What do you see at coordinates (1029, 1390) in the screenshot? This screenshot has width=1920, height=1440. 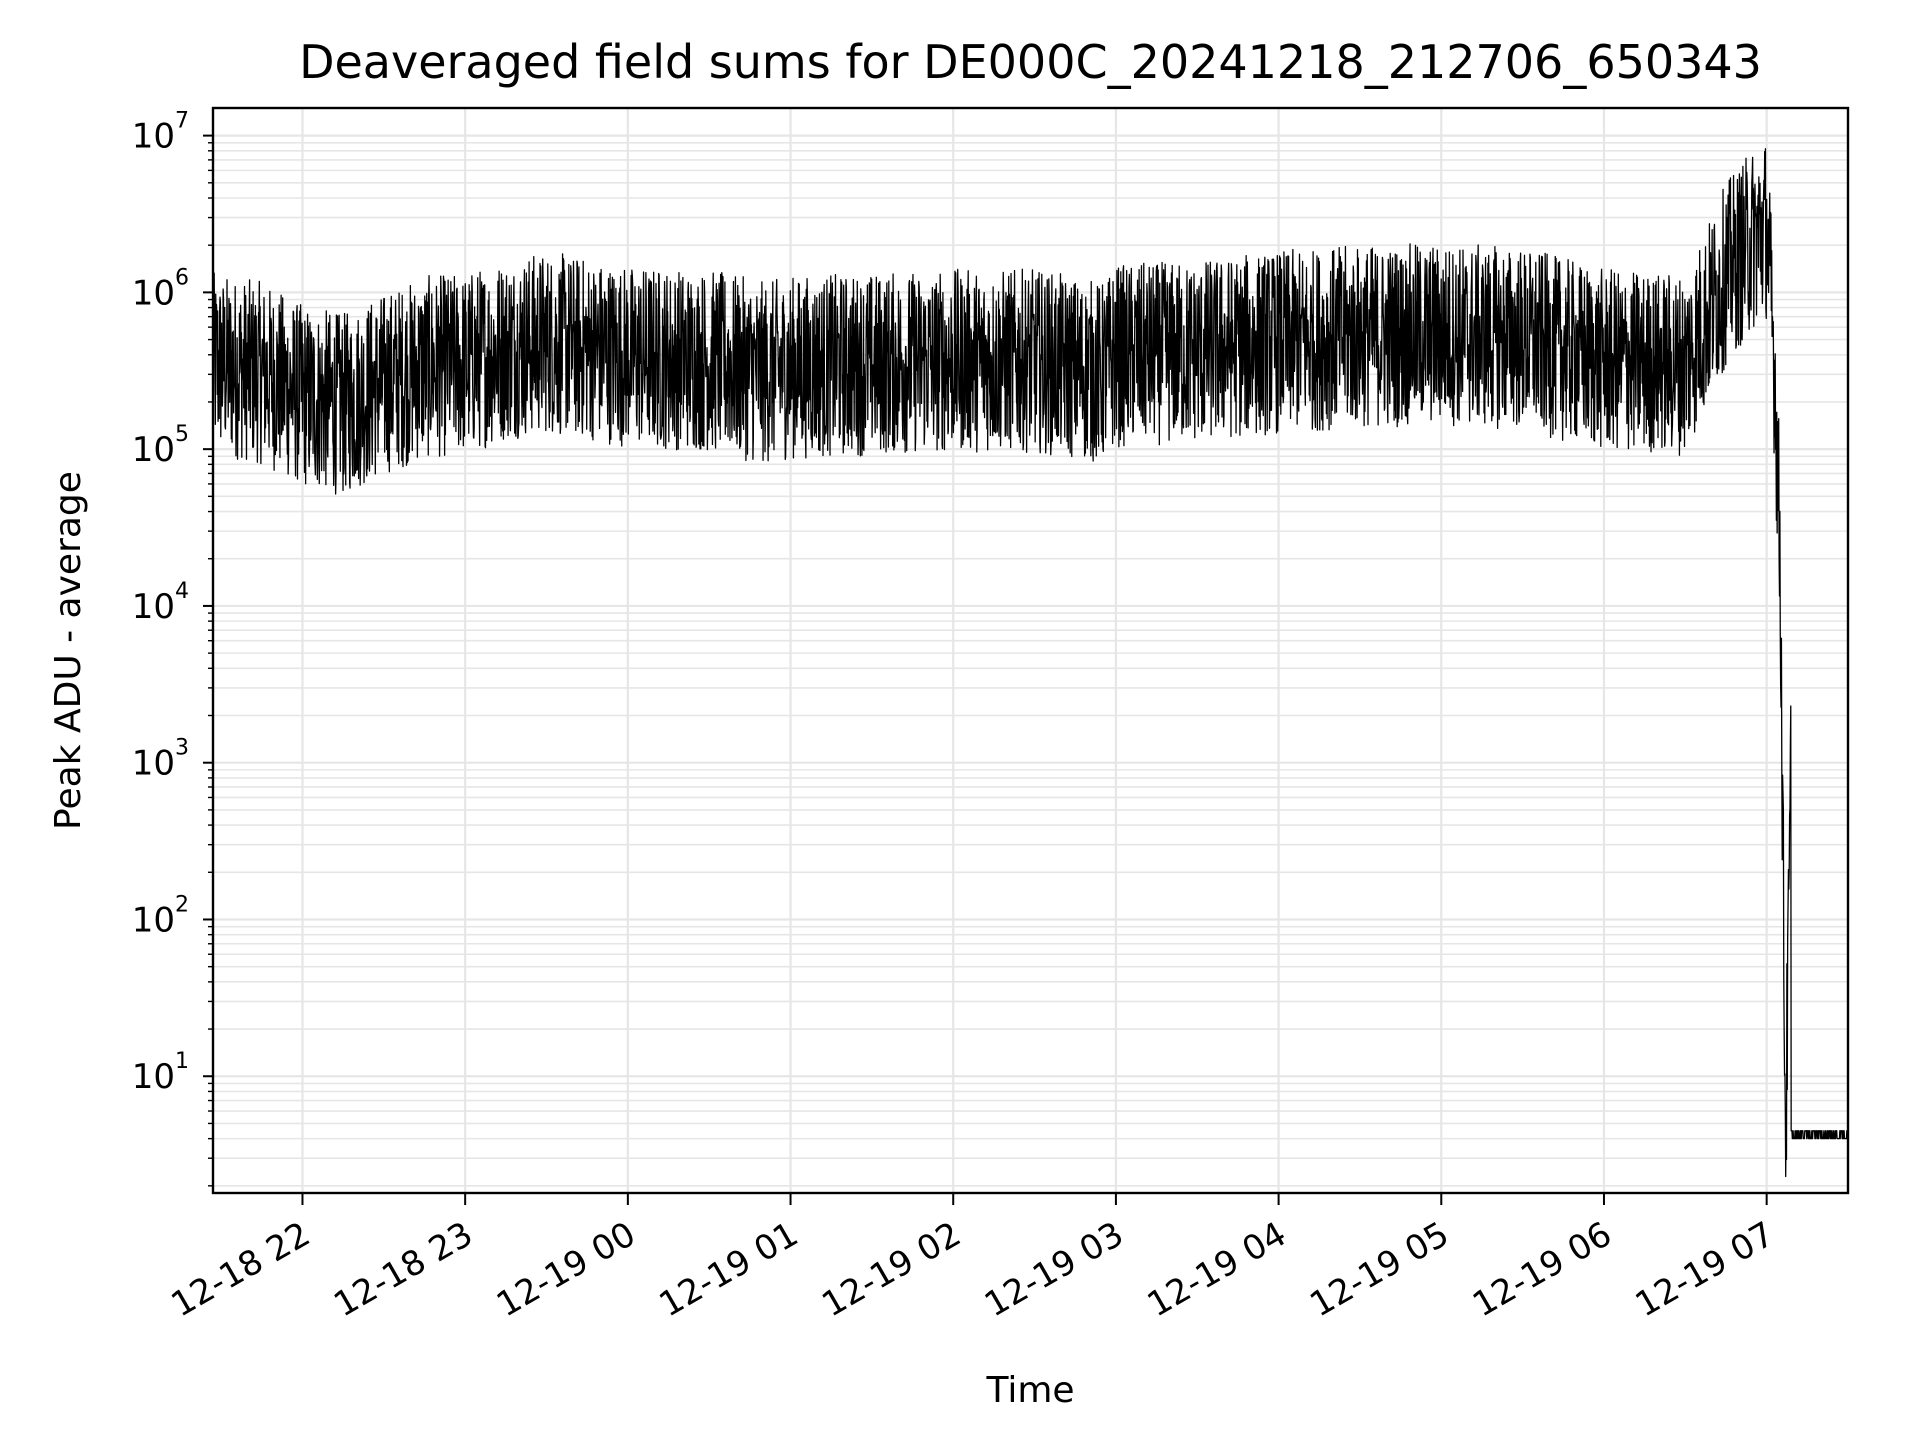 I see `x-axis-label: Time` at bounding box center [1029, 1390].